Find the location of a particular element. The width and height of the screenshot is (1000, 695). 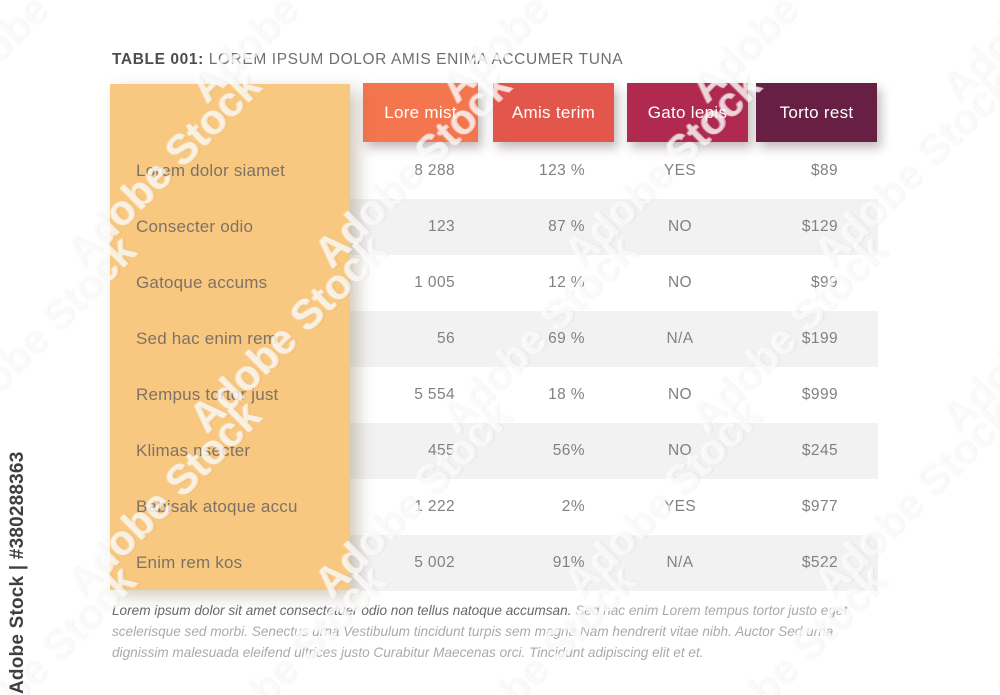

row-label: Enim rem kos is located at coordinates (189, 562).